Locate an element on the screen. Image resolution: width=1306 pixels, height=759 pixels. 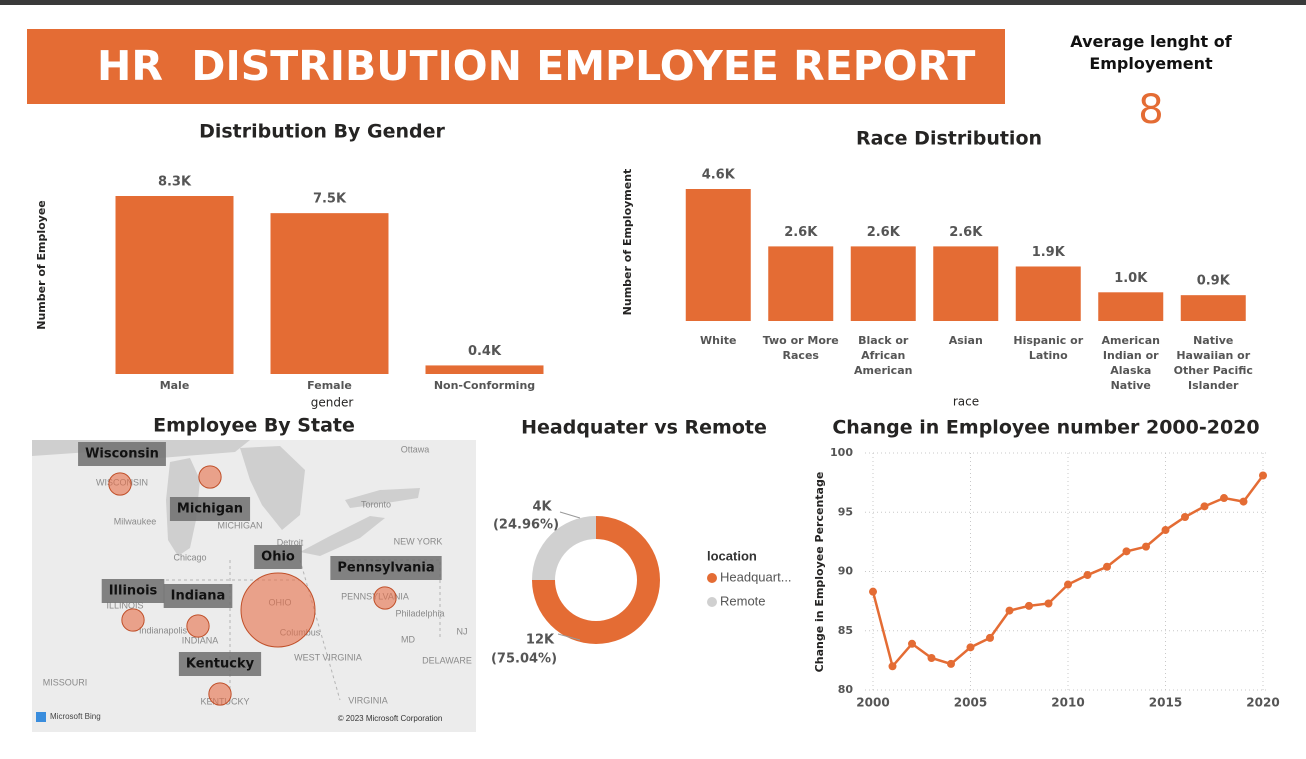
kpi-value: 8 is located at coordinates (1151, 110).